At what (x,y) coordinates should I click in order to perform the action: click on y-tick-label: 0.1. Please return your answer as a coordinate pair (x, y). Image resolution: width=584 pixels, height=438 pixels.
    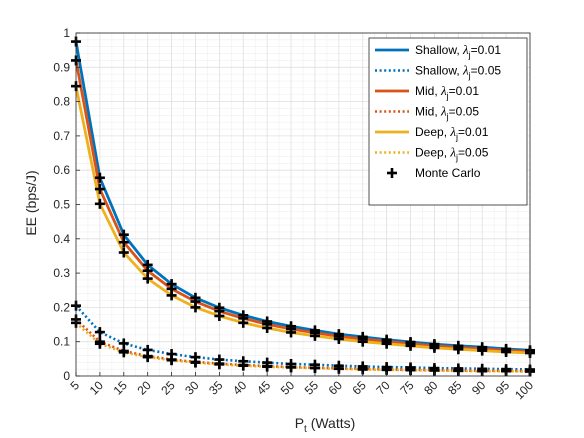
    Looking at the image, I should click on (61, 342).